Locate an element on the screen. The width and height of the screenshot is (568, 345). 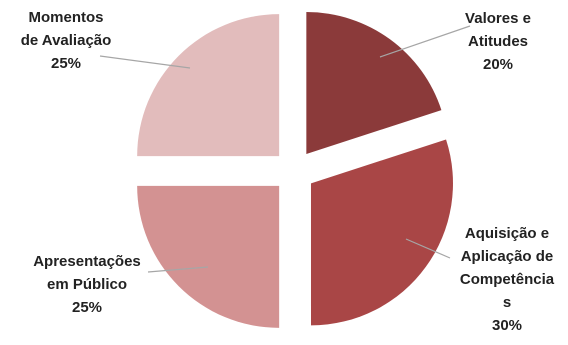
leader-line-aquisicao-e-aplicacao-de-competencias is located at coordinates (428, 248).